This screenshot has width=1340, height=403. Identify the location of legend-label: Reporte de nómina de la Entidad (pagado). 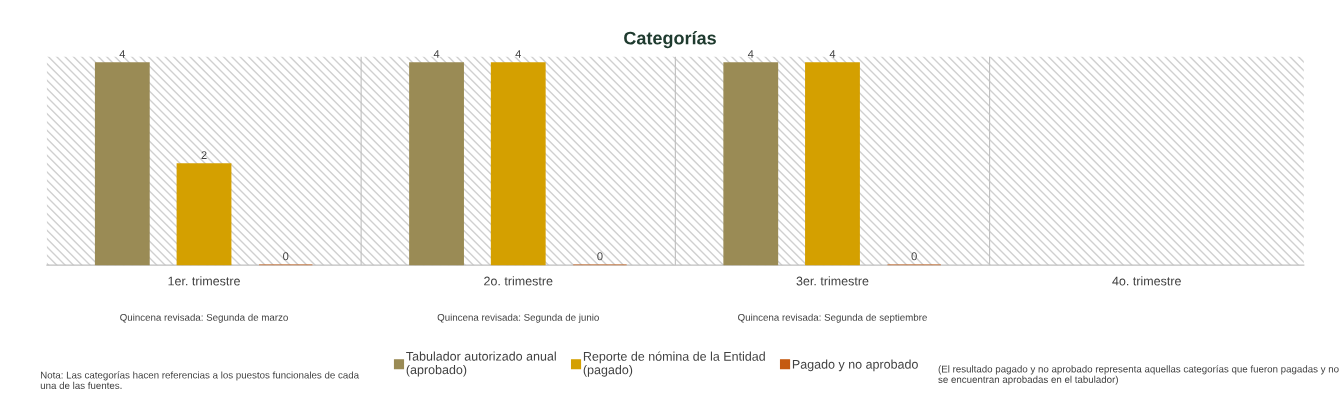
(674, 364).